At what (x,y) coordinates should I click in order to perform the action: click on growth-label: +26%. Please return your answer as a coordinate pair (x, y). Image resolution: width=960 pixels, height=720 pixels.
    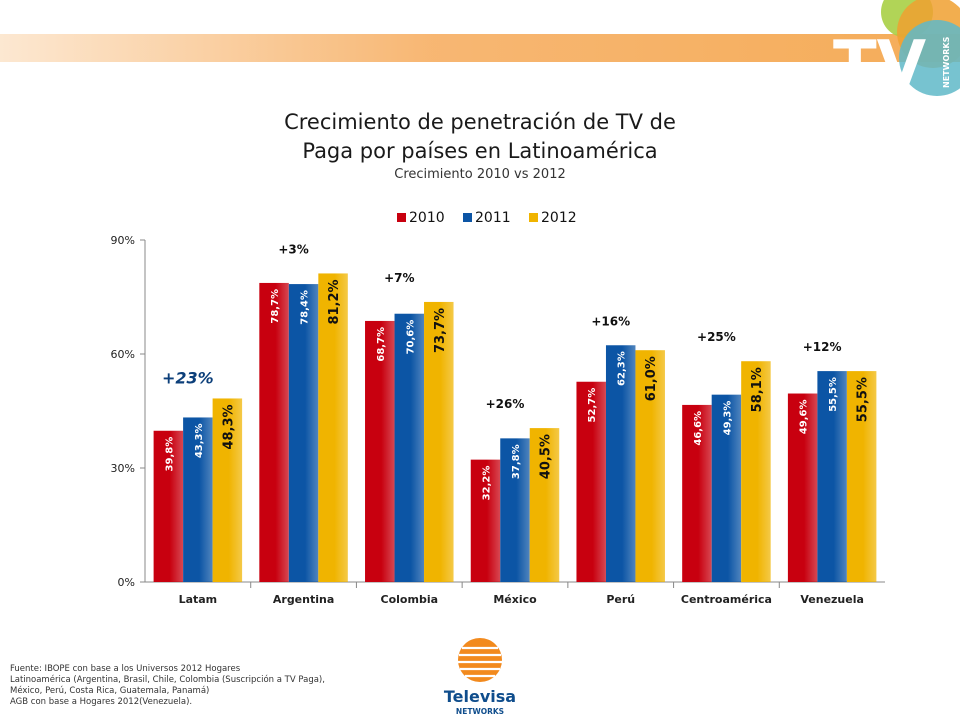
    Looking at the image, I should click on (505, 404).